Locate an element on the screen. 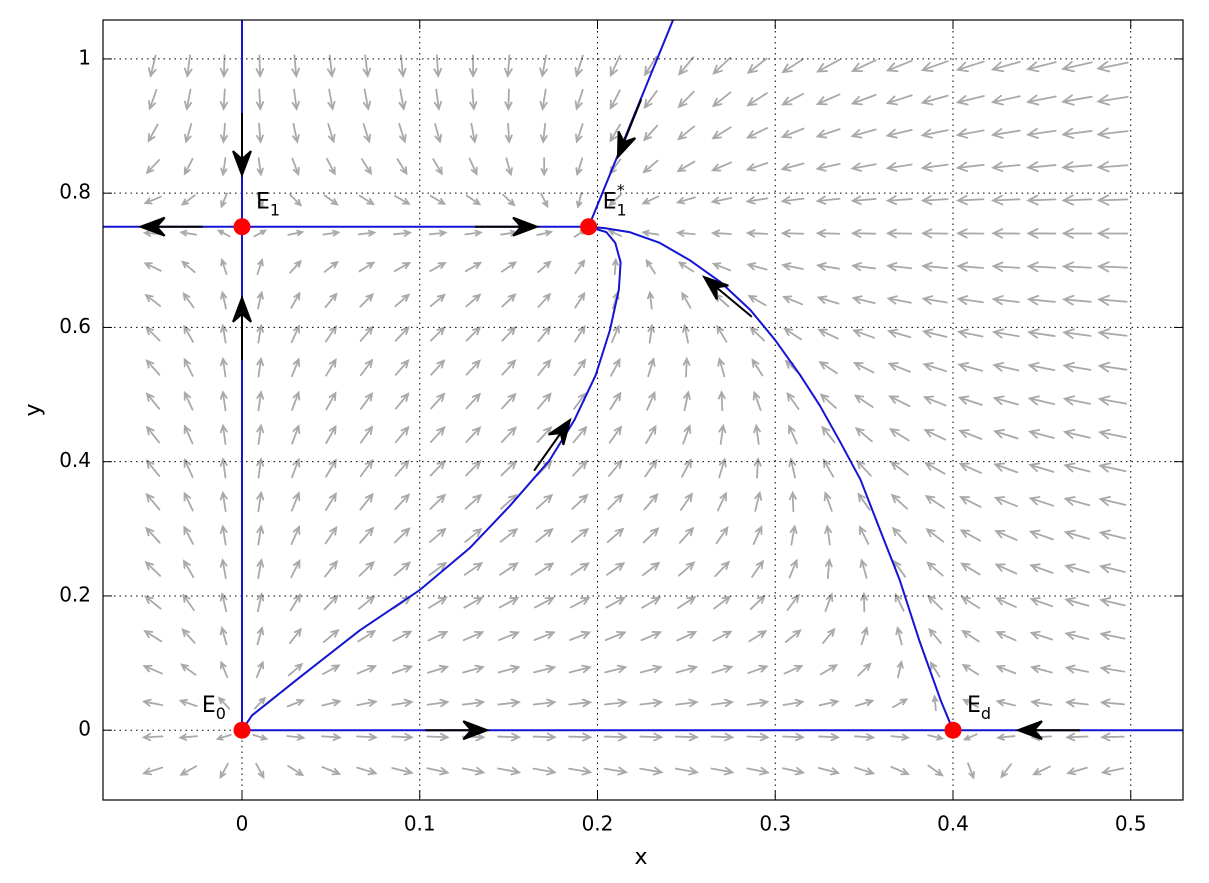  label-subscript: d is located at coordinates (986, 713).